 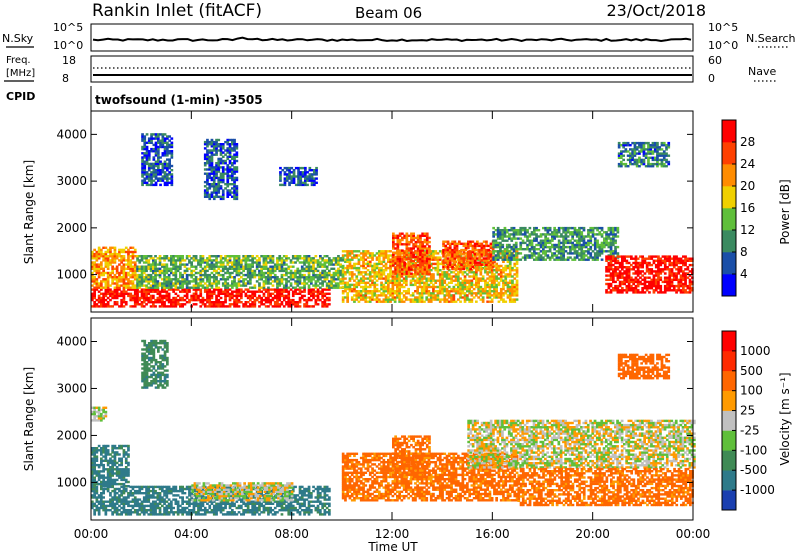 I want to click on sky-search-panel: N.Sky 10^5 10^0 10^5 10^0 N.Search, so click(x=399, y=36).